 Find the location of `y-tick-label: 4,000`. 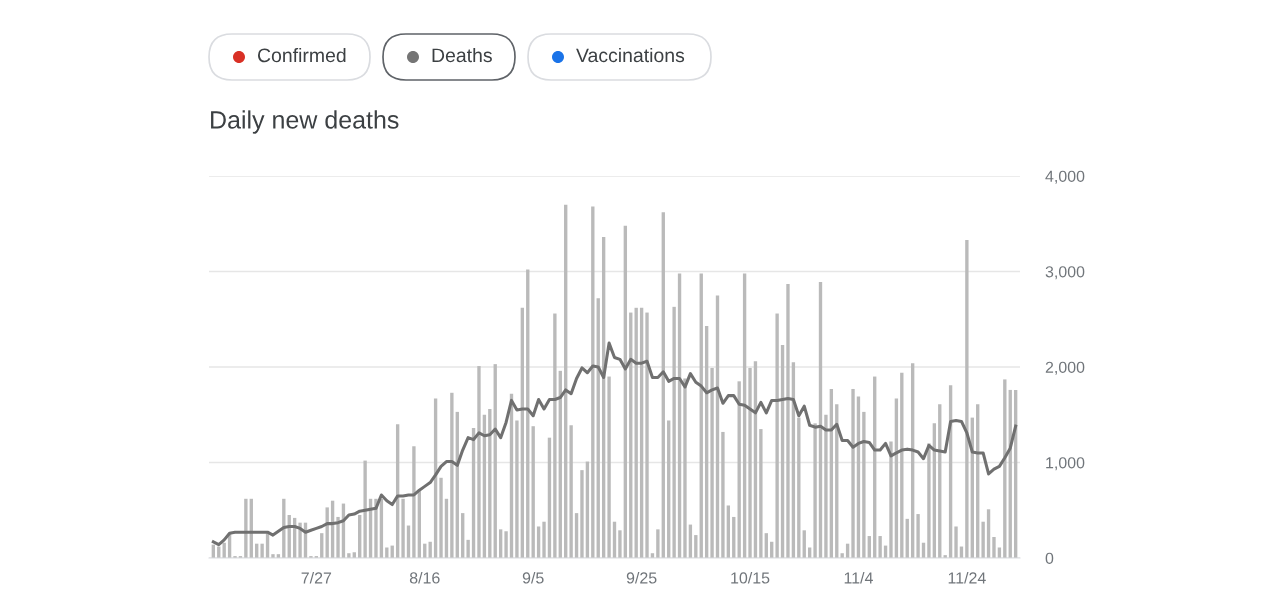

y-tick-label: 4,000 is located at coordinates (1065, 177).